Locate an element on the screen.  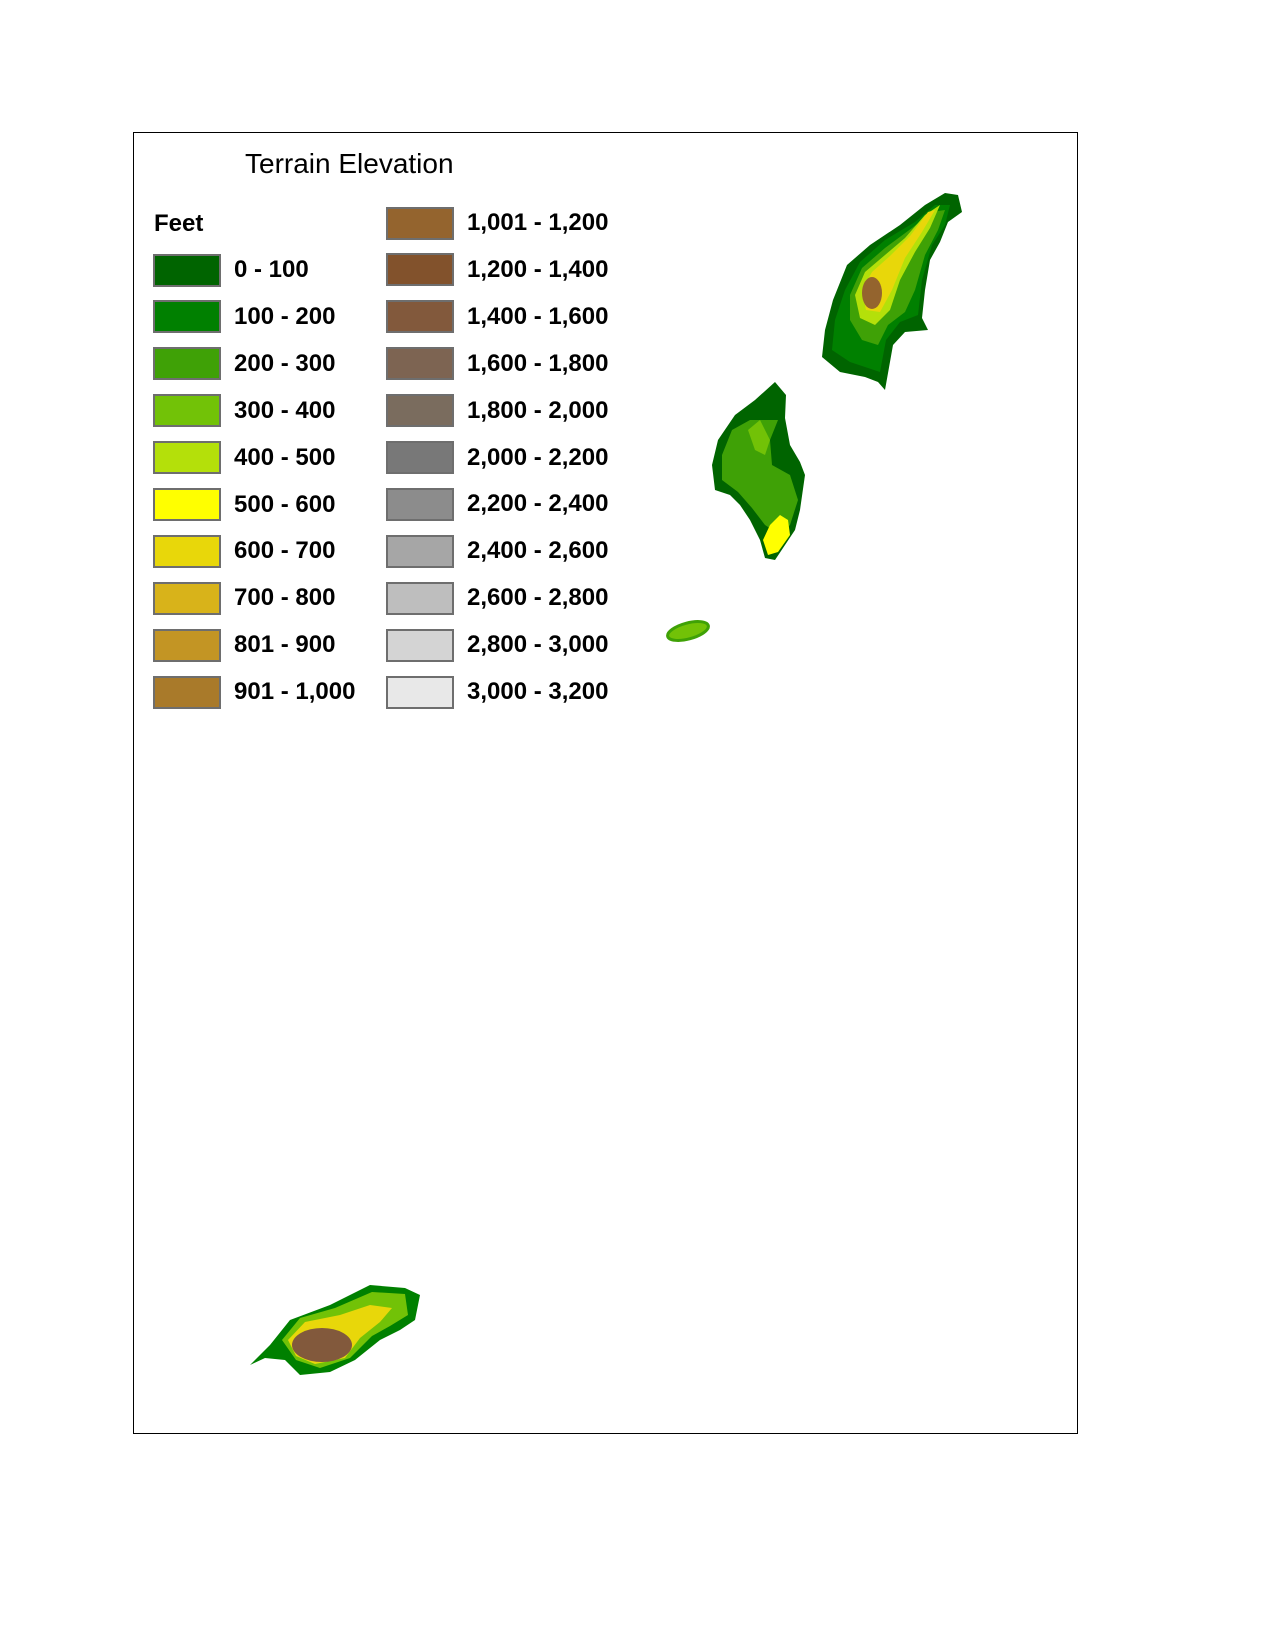
legend-item: 901 - 1,000 is located at coordinates (254, 692).